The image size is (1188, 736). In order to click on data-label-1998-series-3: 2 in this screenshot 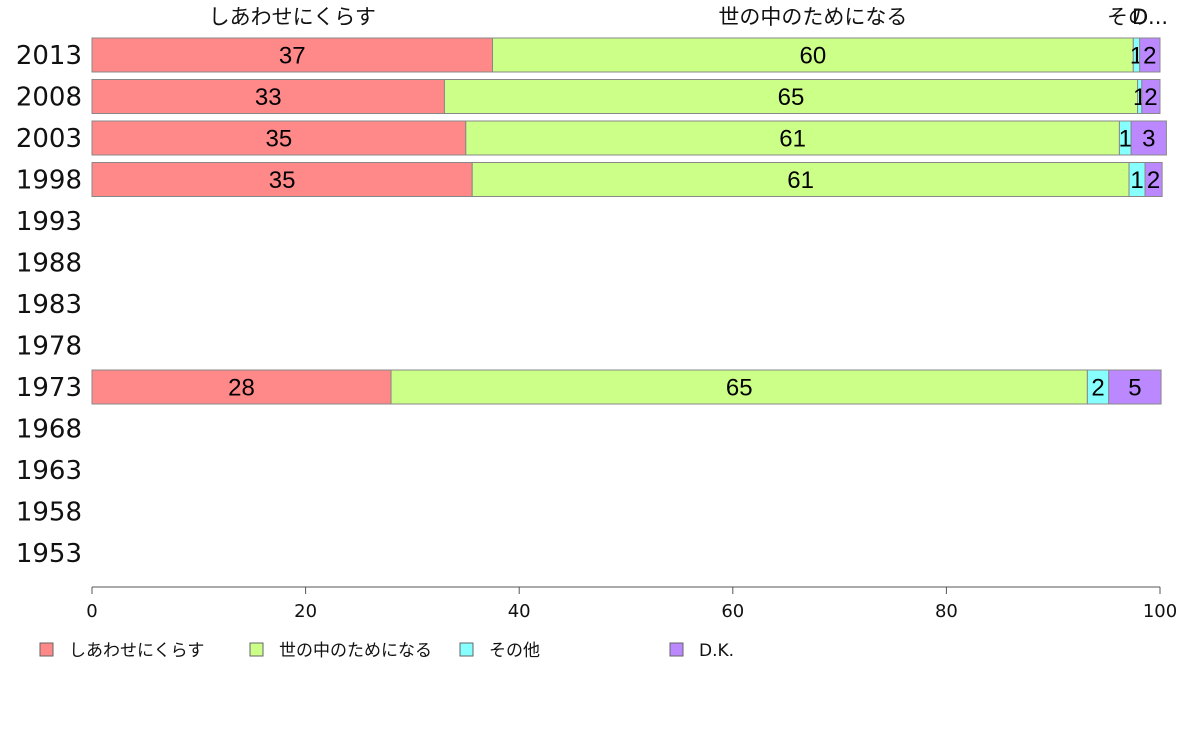, I will do `click(1153, 180)`.